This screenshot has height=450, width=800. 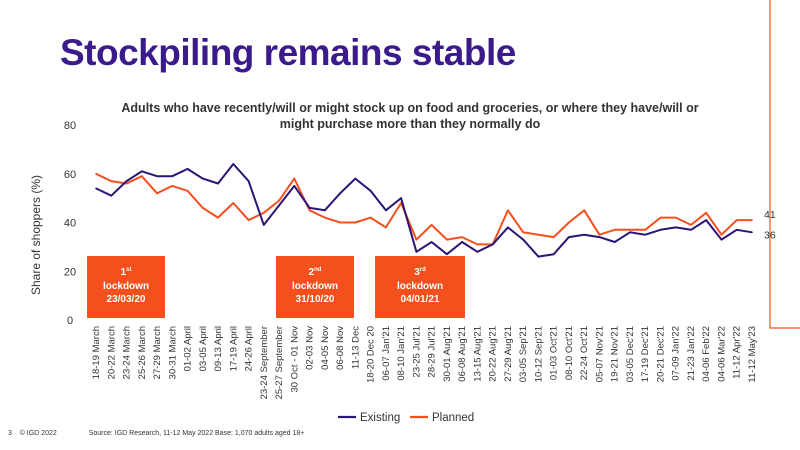 What do you see at coordinates (70, 321) in the screenshot?
I see `y-tick-label: 0` at bounding box center [70, 321].